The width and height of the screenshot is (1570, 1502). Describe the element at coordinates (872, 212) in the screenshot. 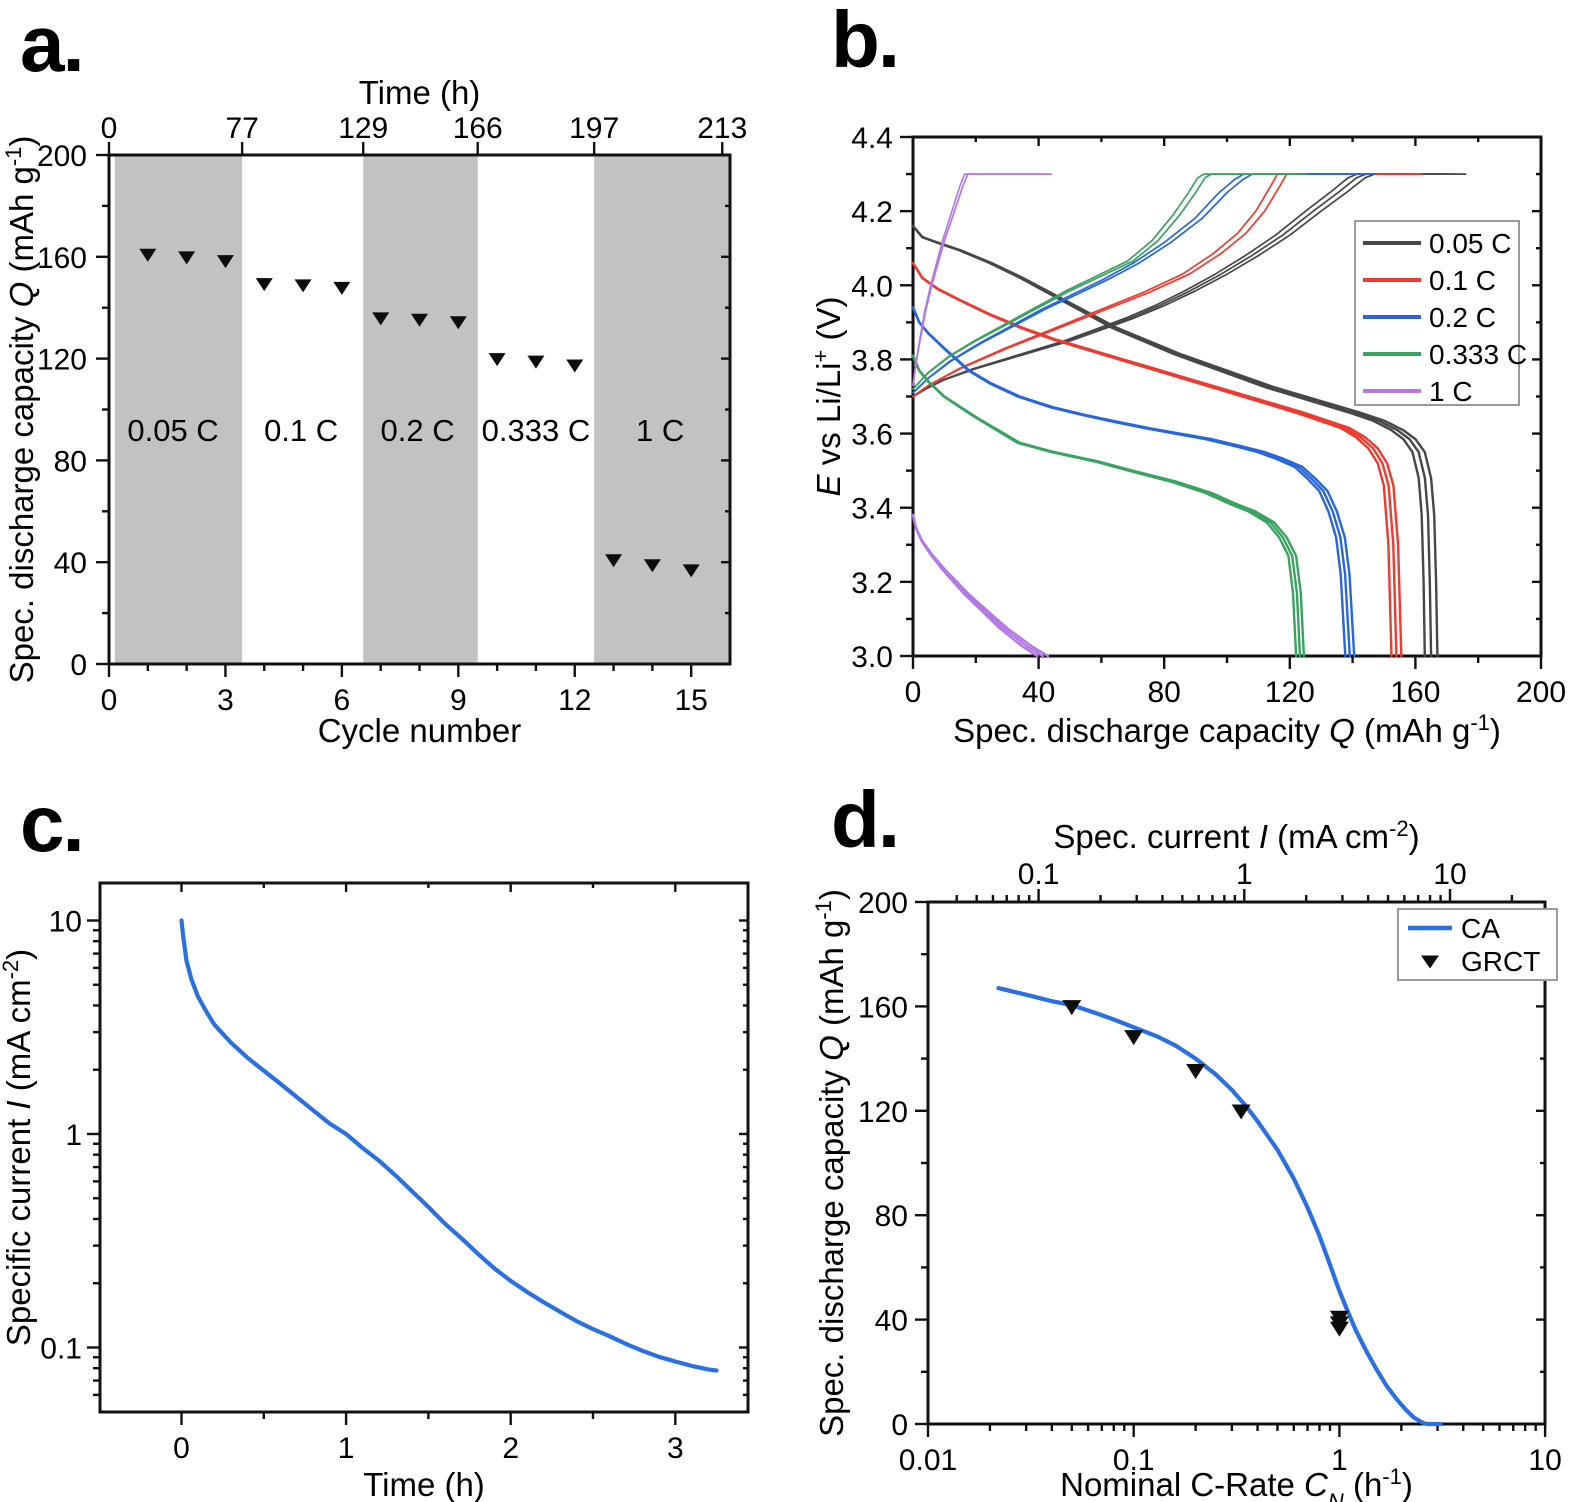

I see `svg-text: 4.2` at that location.